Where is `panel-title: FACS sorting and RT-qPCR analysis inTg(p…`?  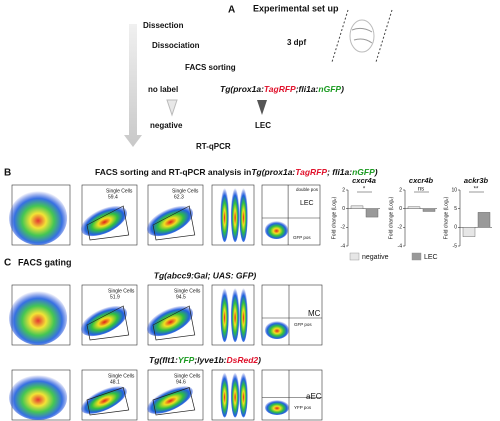
panel-title: FACS sorting and RT-qPCR analysis inTg(p… is located at coordinates (236, 172).